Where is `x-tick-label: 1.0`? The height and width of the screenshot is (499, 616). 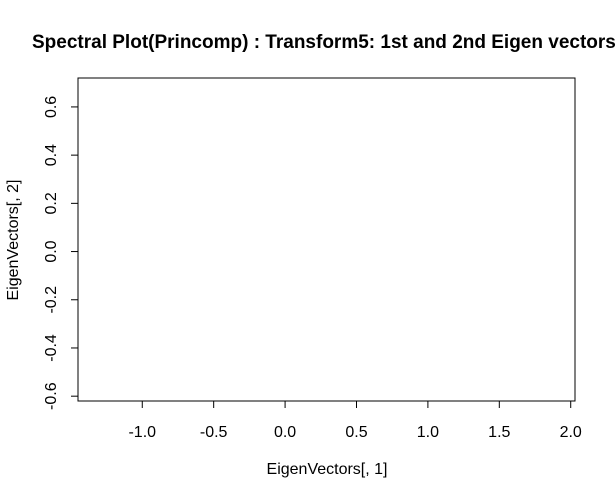
x-tick-label: 1.0 is located at coordinates (428, 432).